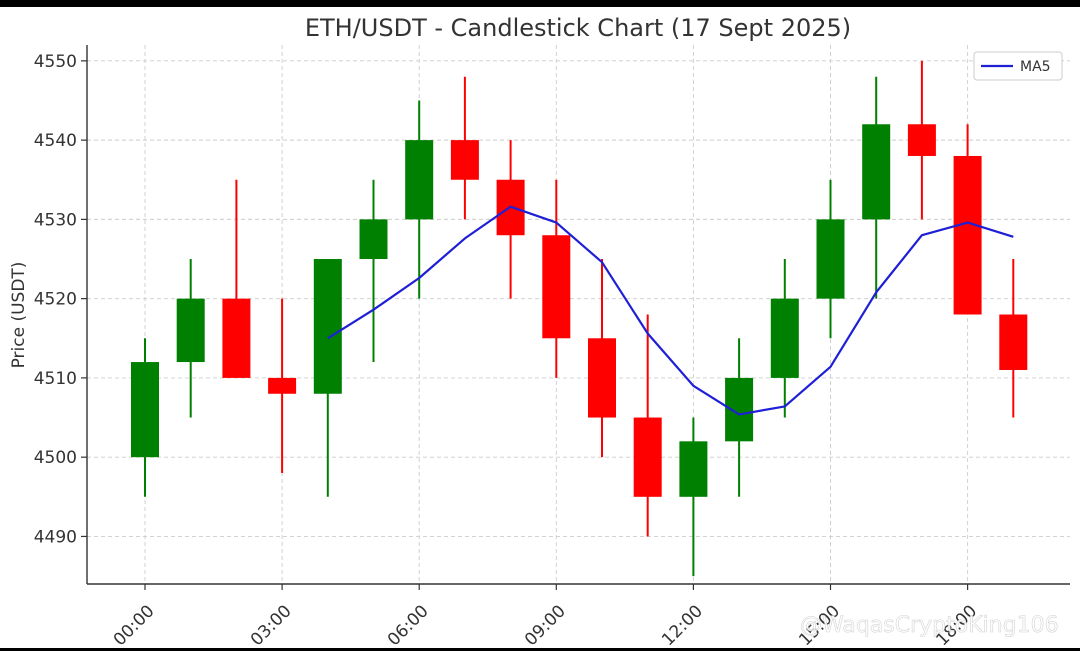 This screenshot has height=651, width=1080. Describe the element at coordinates (929, 625) in the screenshot. I see `watermark-text: @WaqasCryptoKing106` at that location.